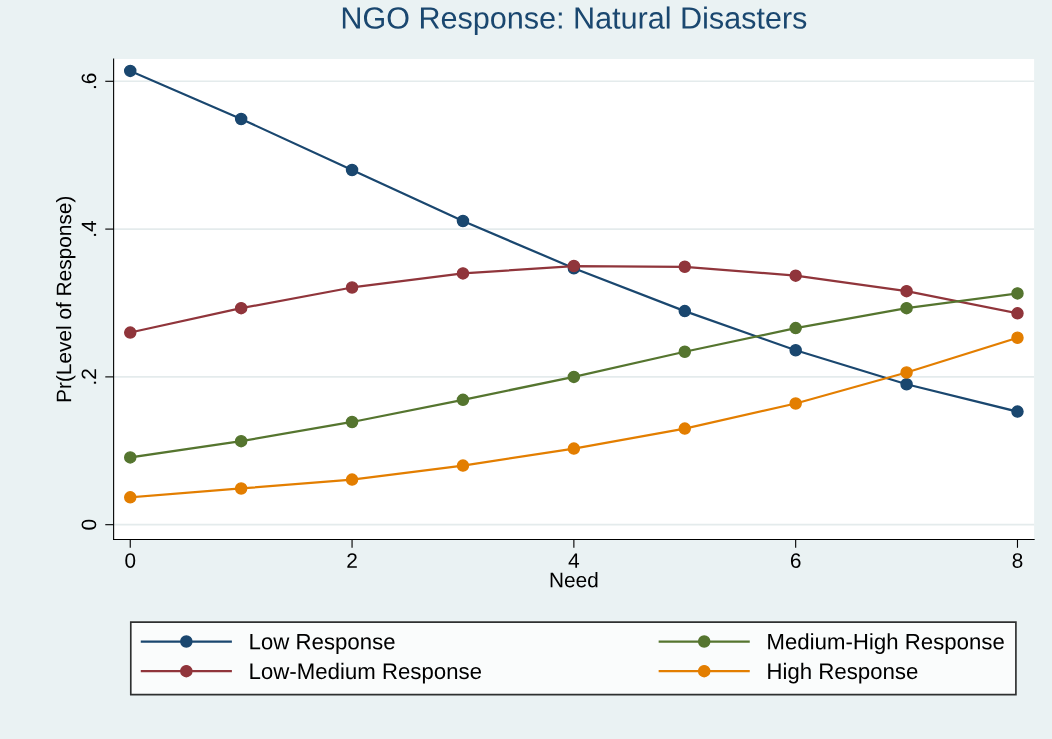  What do you see at coordinates (89, 376) in the screenshot?
I see `y-tick-label: .2` at bounding box center [89, 376].